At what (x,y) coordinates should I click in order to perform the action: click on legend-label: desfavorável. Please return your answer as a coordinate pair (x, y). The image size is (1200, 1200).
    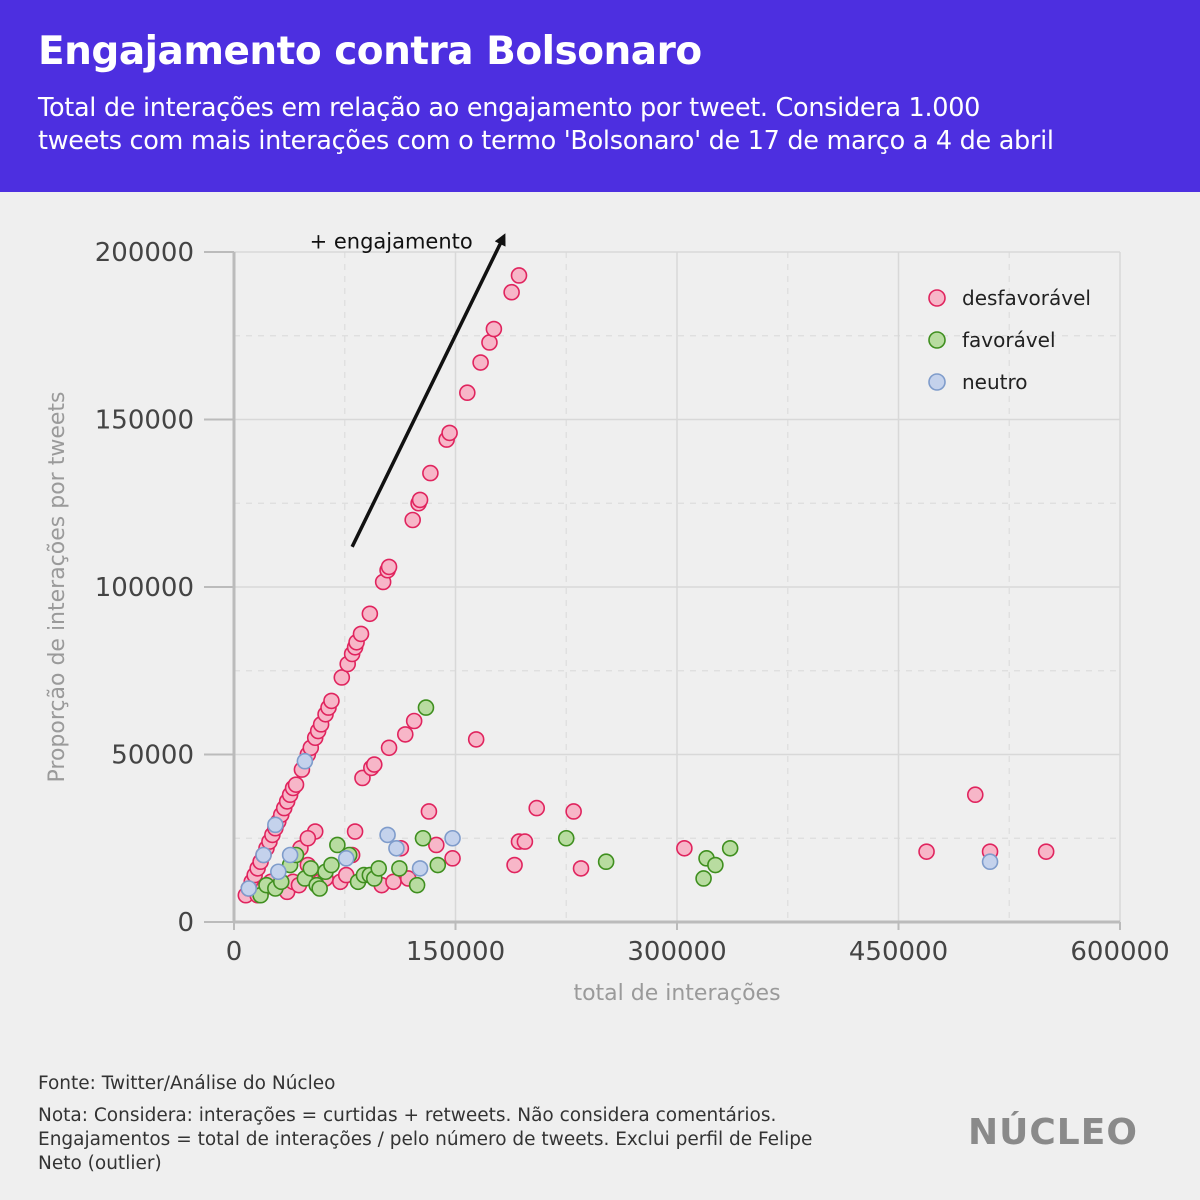
    Looking at the image, I should click on (1026, 298).